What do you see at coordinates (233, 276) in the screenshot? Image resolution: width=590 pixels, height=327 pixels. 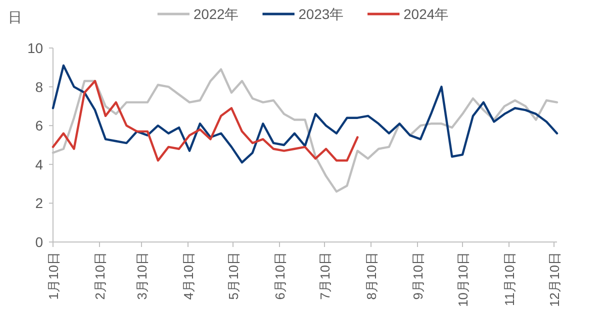 I see `x-tick-label: 5月10日` at bounding box center [233, 276].